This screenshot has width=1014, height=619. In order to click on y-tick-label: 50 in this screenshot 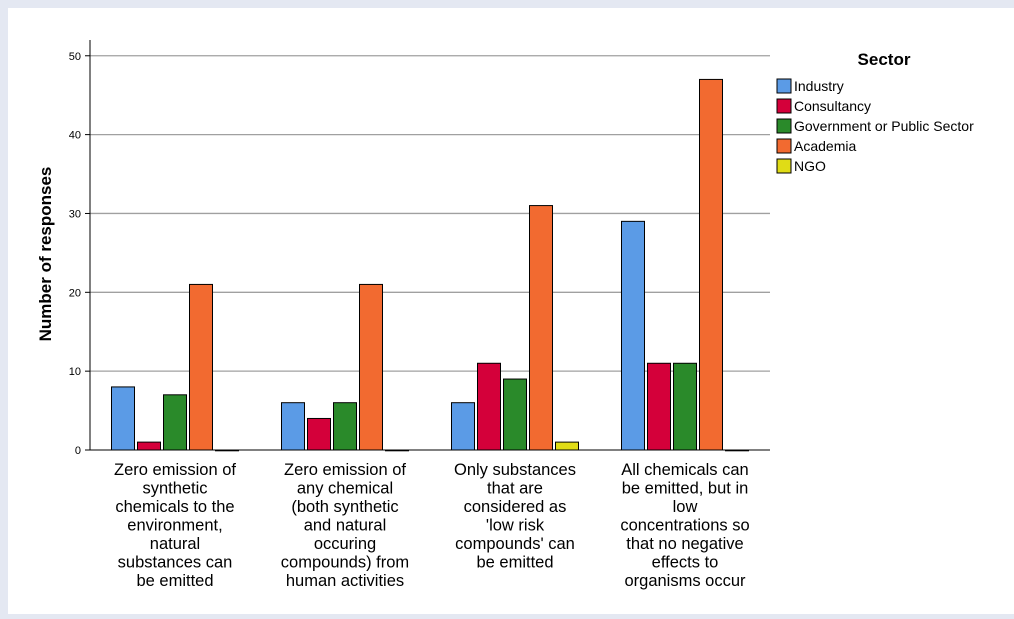, I will do `click(75, 57)`.